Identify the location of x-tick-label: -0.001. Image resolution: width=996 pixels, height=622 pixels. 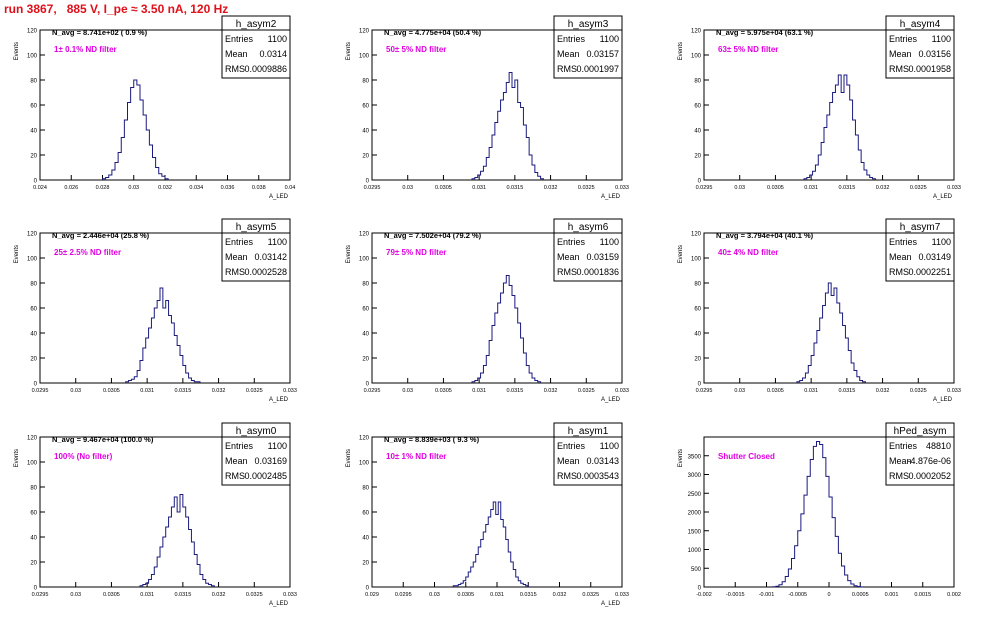
(767, 595).